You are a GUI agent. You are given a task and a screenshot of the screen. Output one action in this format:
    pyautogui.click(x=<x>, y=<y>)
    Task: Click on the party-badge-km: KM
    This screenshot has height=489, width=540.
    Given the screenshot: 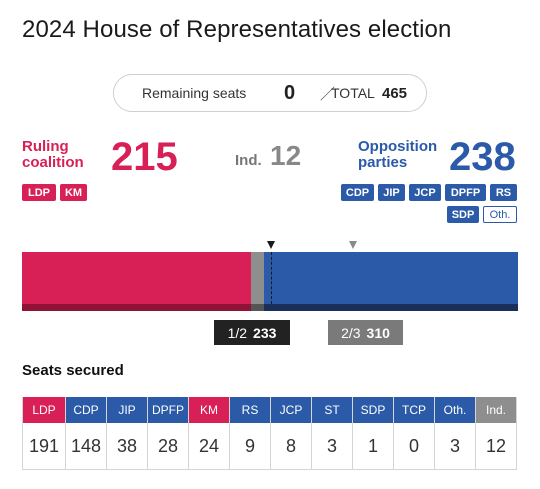 What is the action you would take?
    pyautogui.click(x=73, y=192)
    